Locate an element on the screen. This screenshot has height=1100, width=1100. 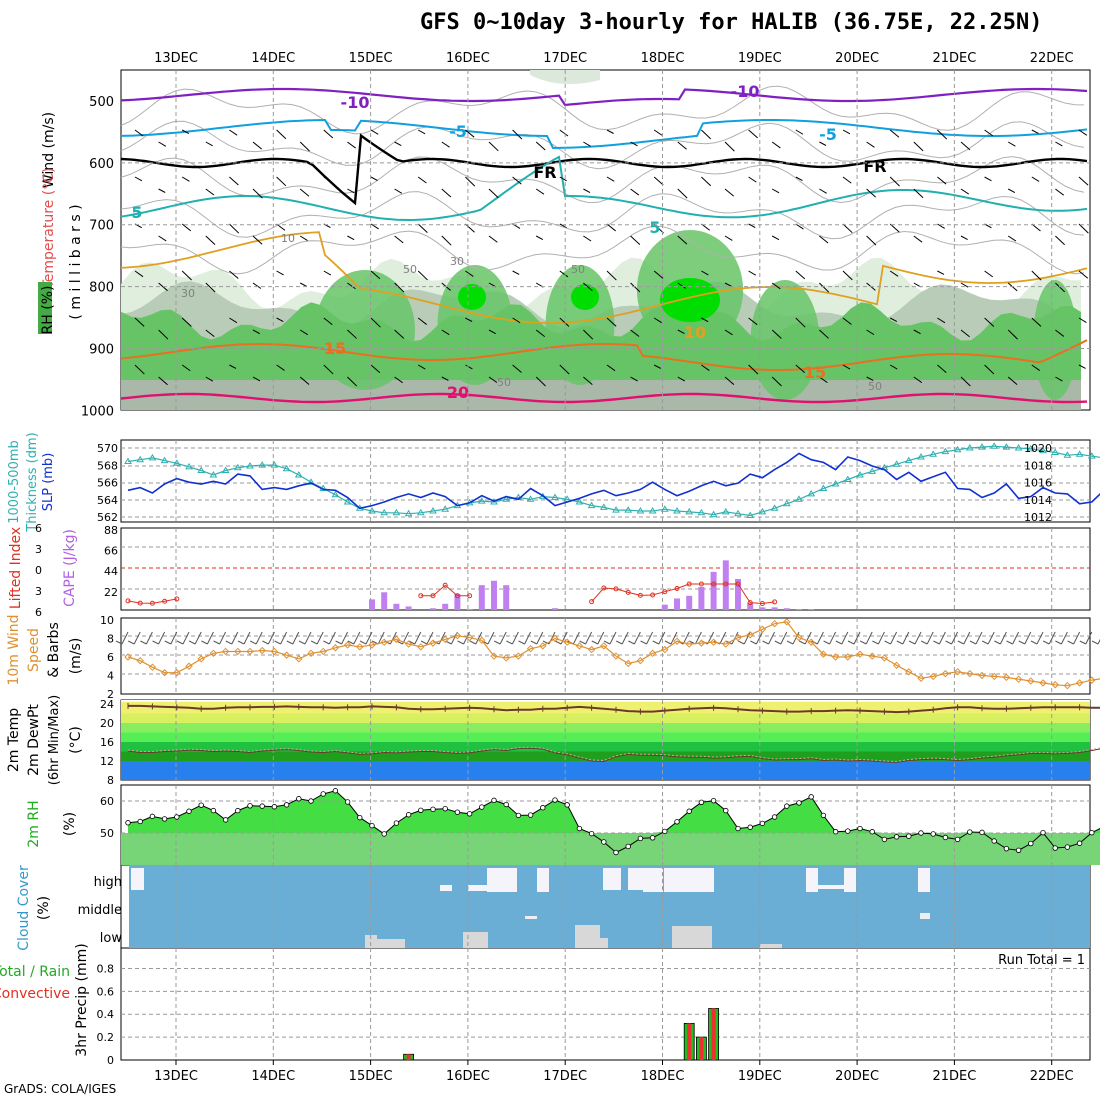
cape-tick: 22 is located at coordinates (111, 592).